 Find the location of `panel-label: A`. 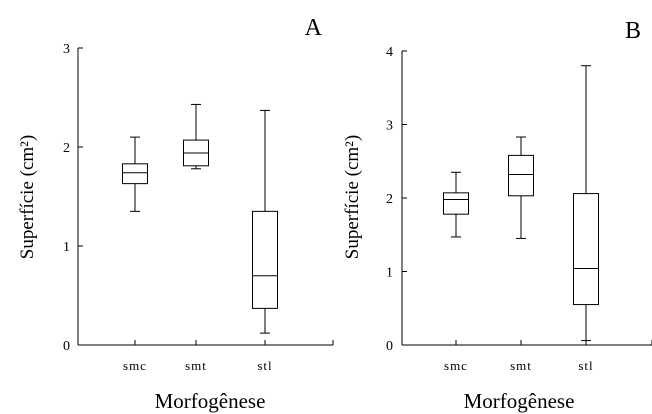

panel-label: A is located at coordinates (314, 28).